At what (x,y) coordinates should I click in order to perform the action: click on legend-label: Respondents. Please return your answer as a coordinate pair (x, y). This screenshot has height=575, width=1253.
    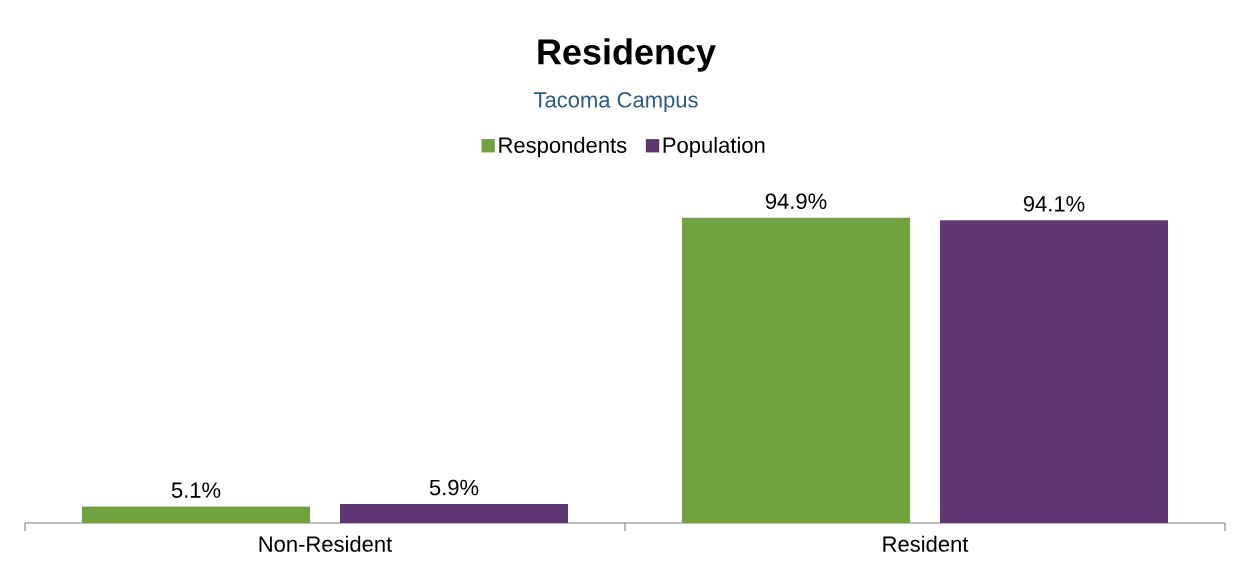
    Looking at the image, I should click on (563, 147).